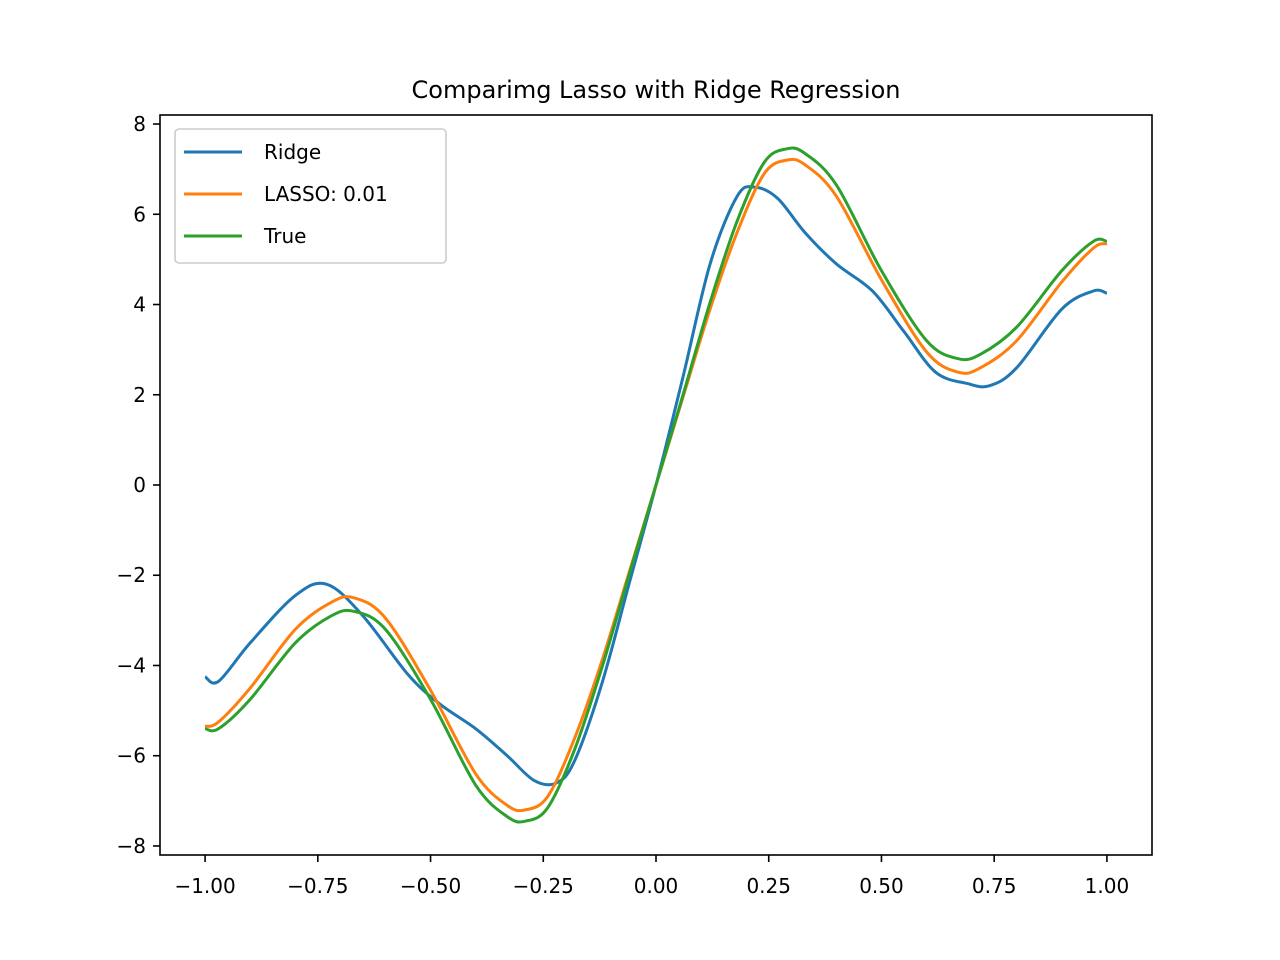  I want to click on y-tick-label: −6, so click(131, 756).